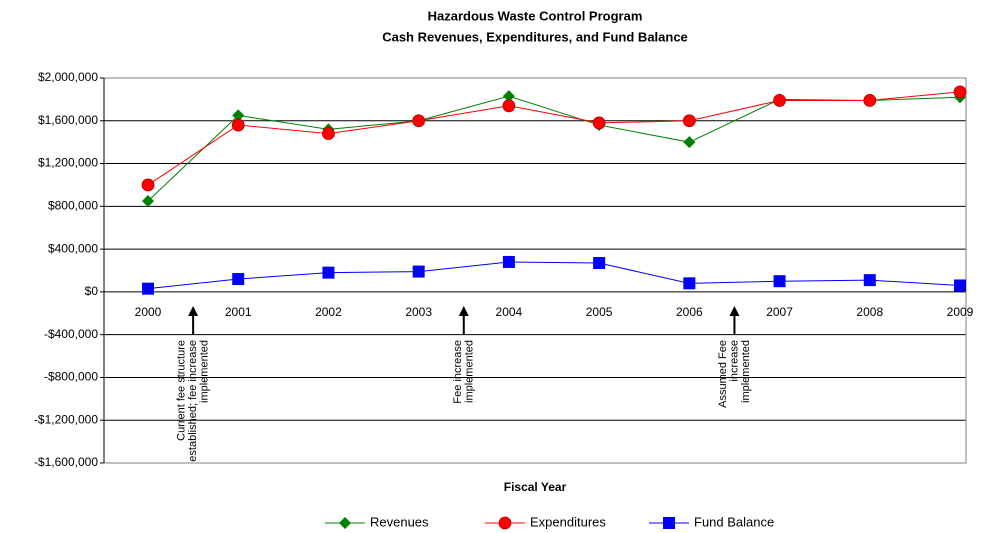  I want to click on x-tick-label: 2001, so click(238, 312).